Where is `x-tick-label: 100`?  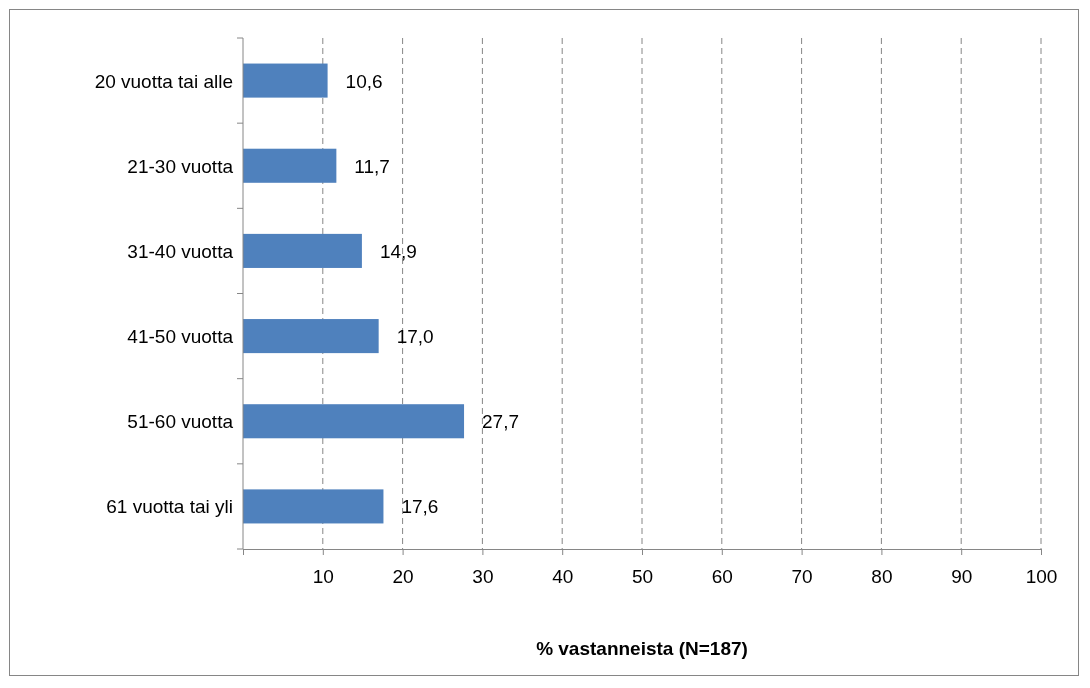 x-tick-label: 100 is located at coordinates (1041, 576).